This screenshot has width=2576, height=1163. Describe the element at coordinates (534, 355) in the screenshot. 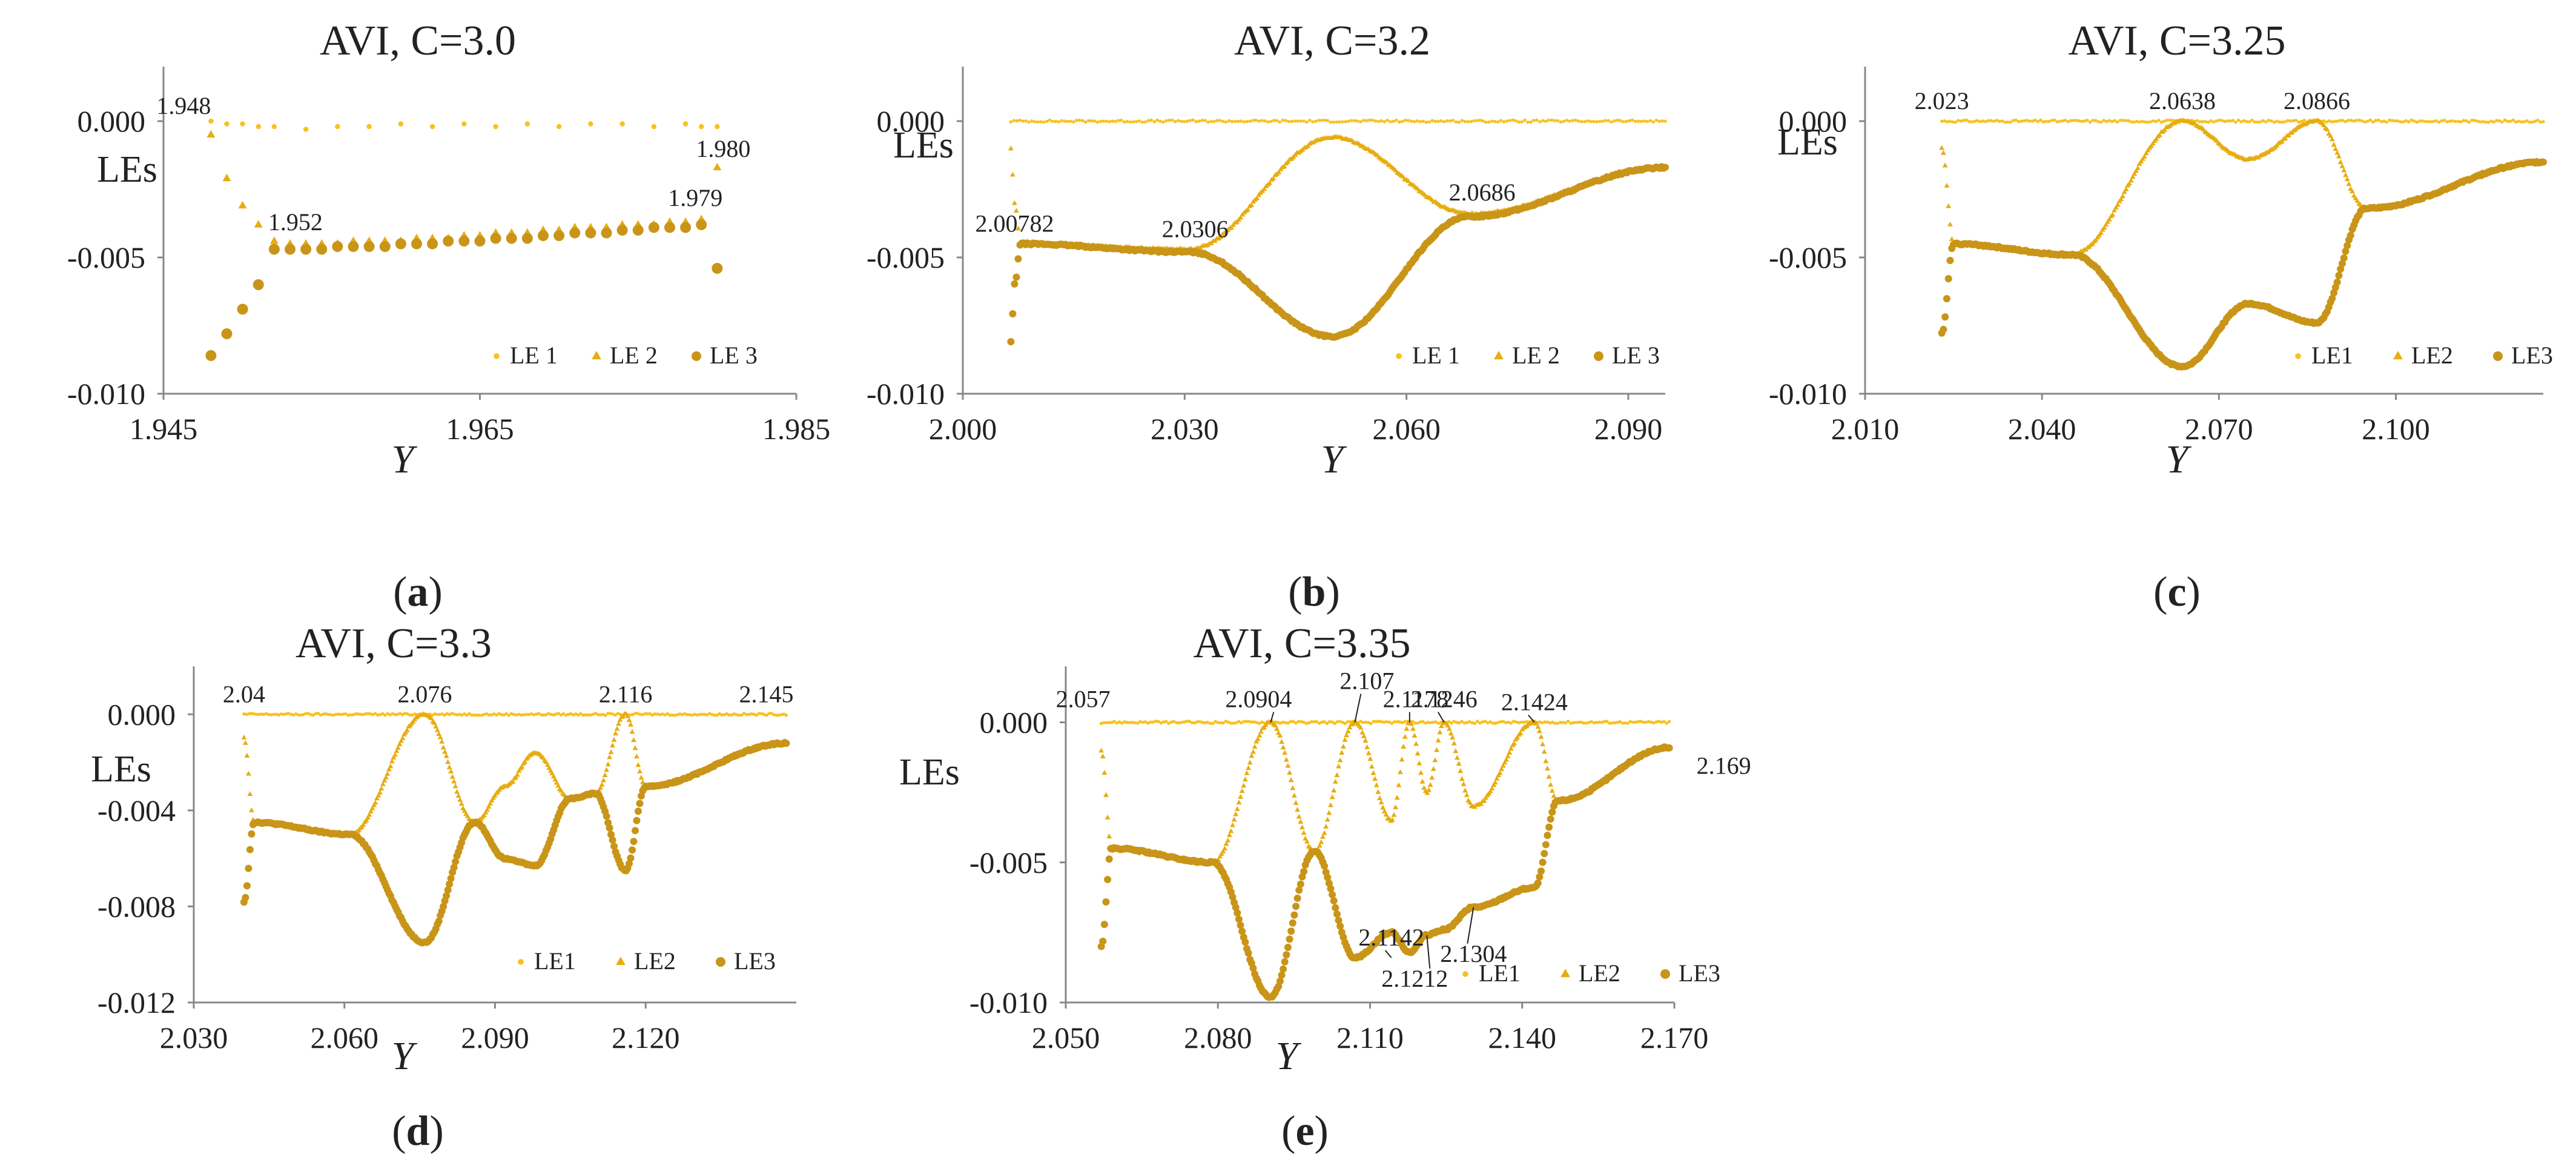

I see `legend-entry: LE 1` at that location.